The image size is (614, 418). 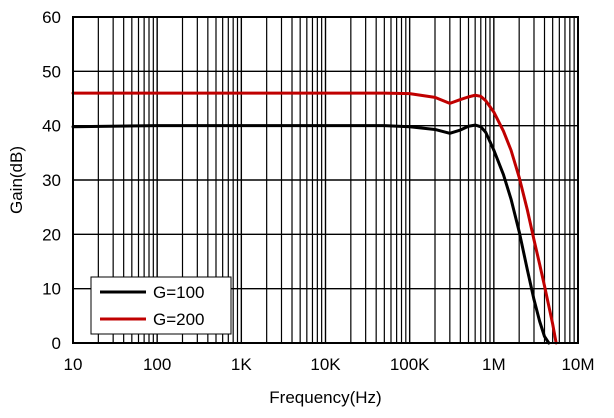 What do you see at coordinates (577, 364) in the screenshot?
I see `x-tick-label: 10M` at bounding box center [577, 364].